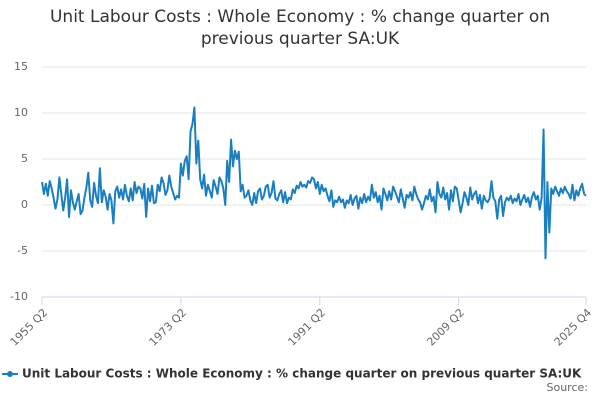  I want to click on x-tick-label: 2025 Q4, so click(573, 327).